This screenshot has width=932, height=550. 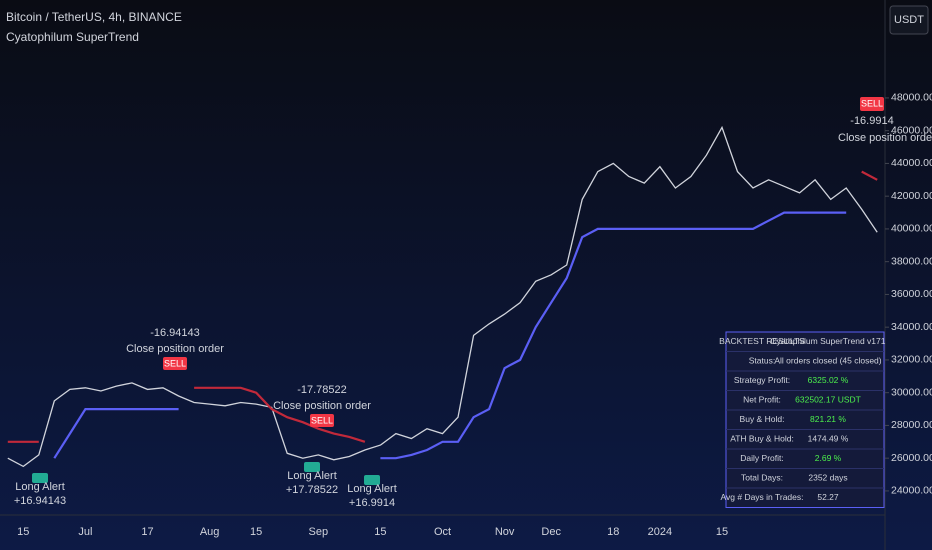 I want to click on table-label: ATH Buy & Hold:, so click(x=762, y=439).